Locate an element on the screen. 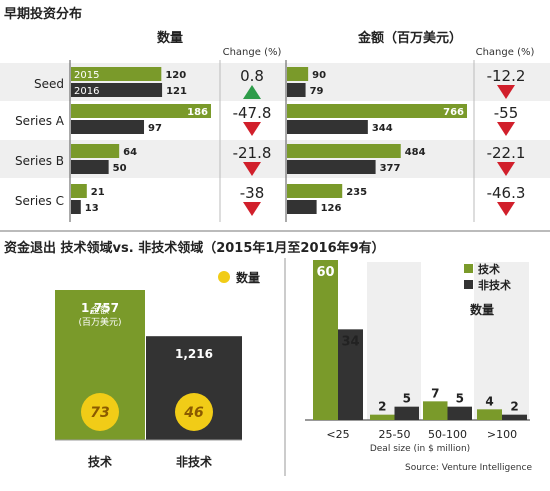  exit-category-label: 技术 is located at coordinates (100, 461).